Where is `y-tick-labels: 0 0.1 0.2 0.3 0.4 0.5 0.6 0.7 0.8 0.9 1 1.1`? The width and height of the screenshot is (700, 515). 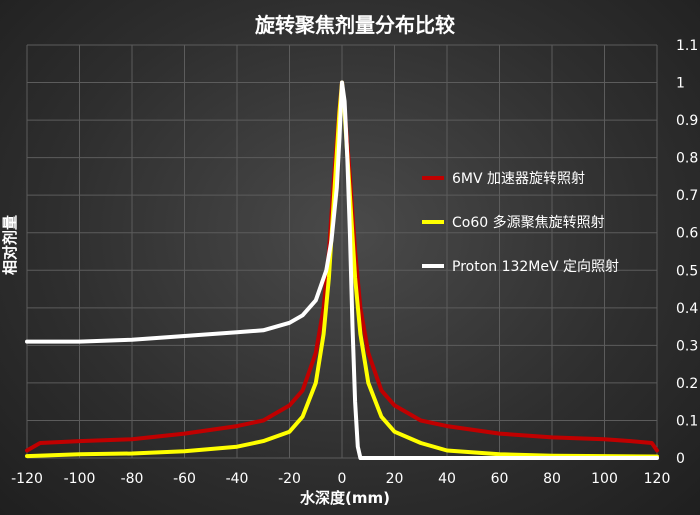 y-tick-labels: 0 0.1 0.2 0.3 0.4 0.5 0.6 0.7 0.8 0.9 1 1.1 is located at coordinates (687, 252).